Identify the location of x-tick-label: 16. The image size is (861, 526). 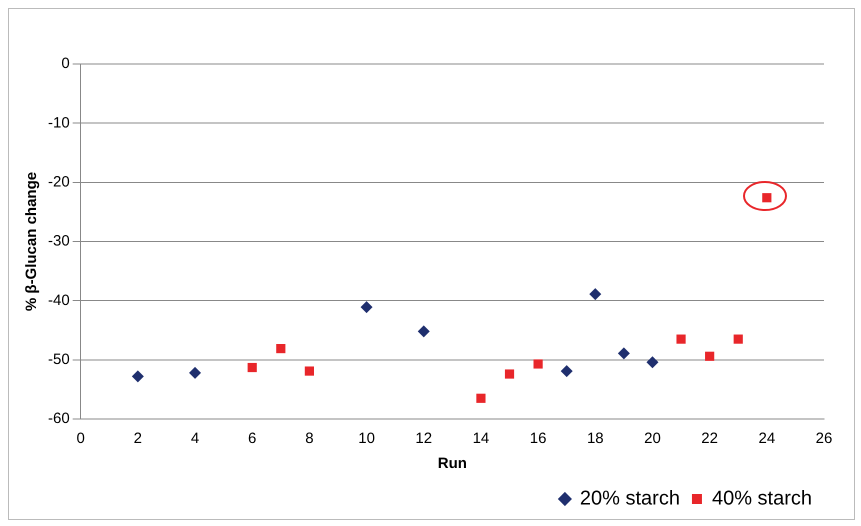
(538, 439).